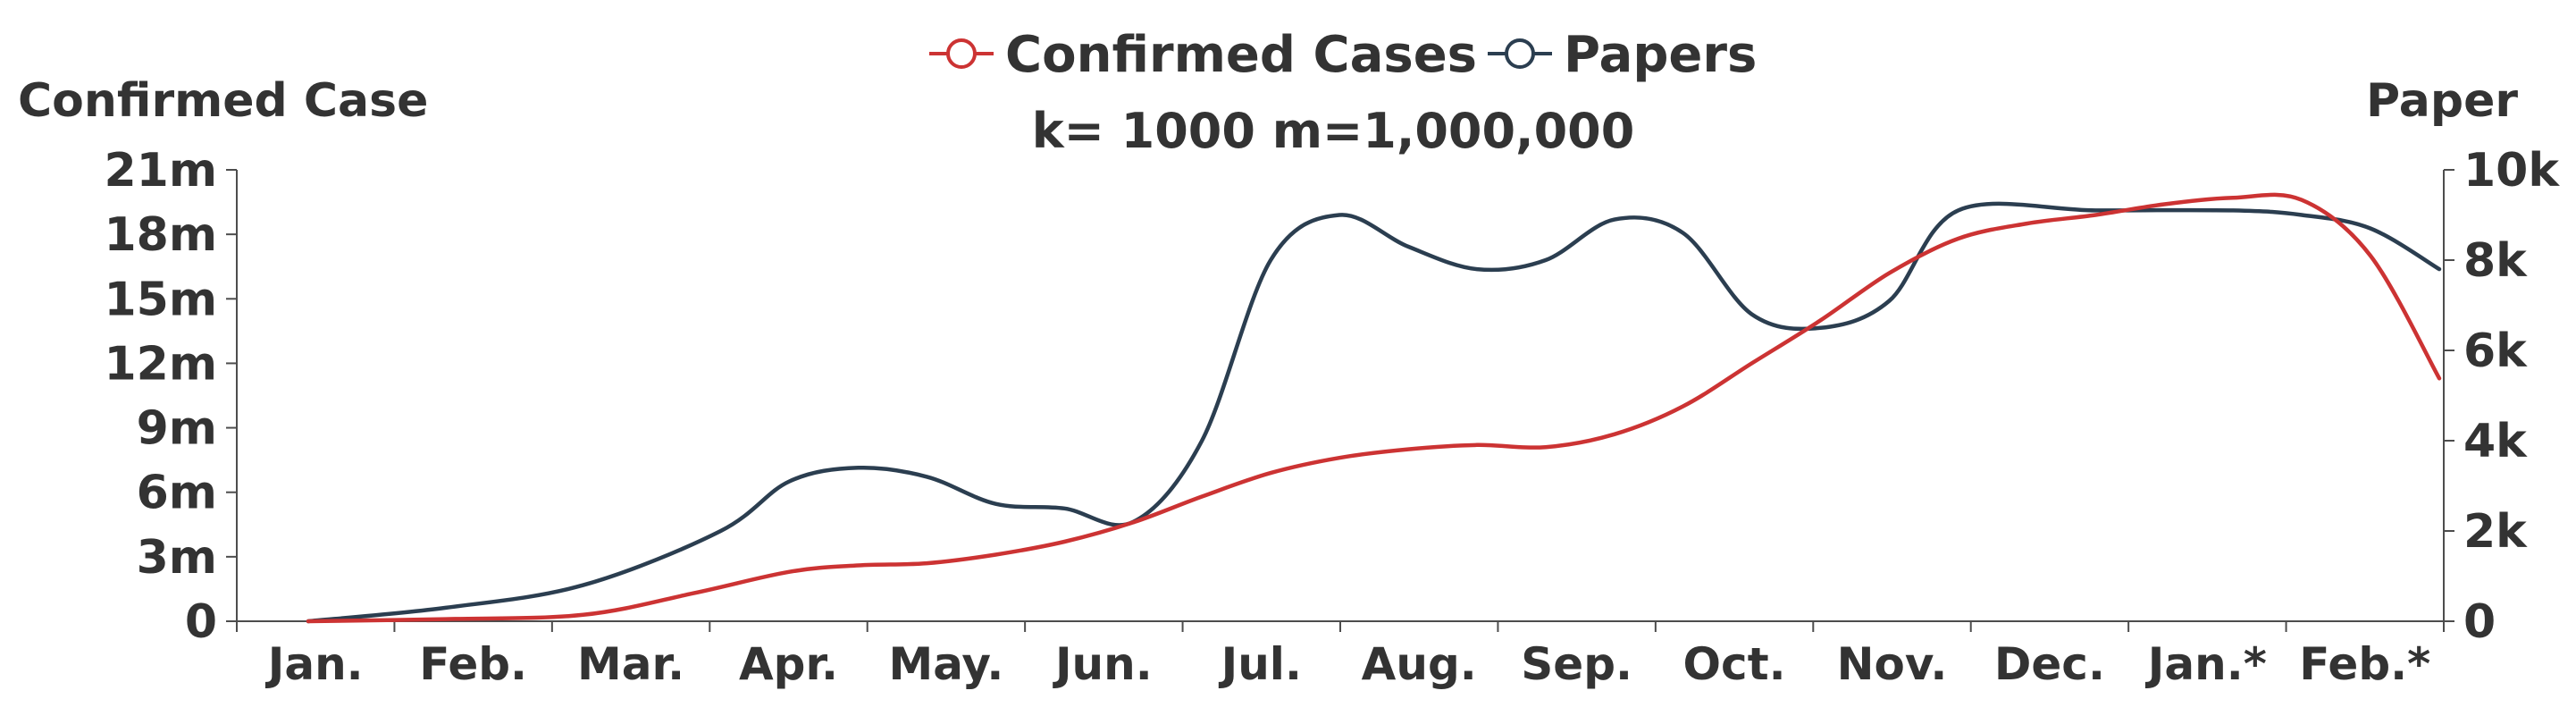  I want to click on x-tick-label: Feb., so click(473, 664).